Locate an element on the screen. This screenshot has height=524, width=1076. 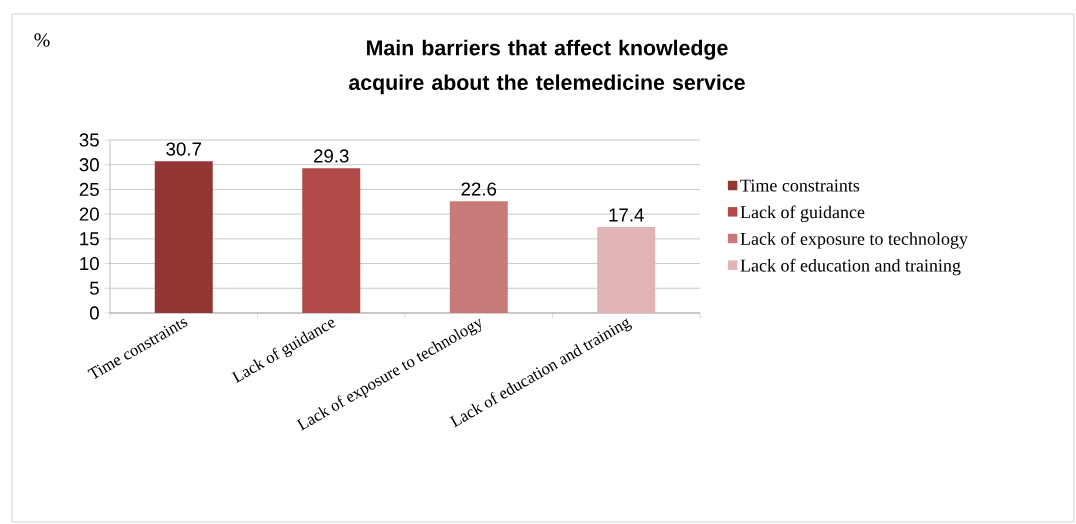
legend-label: Lack of guidance is located at coordinates (802, 213).